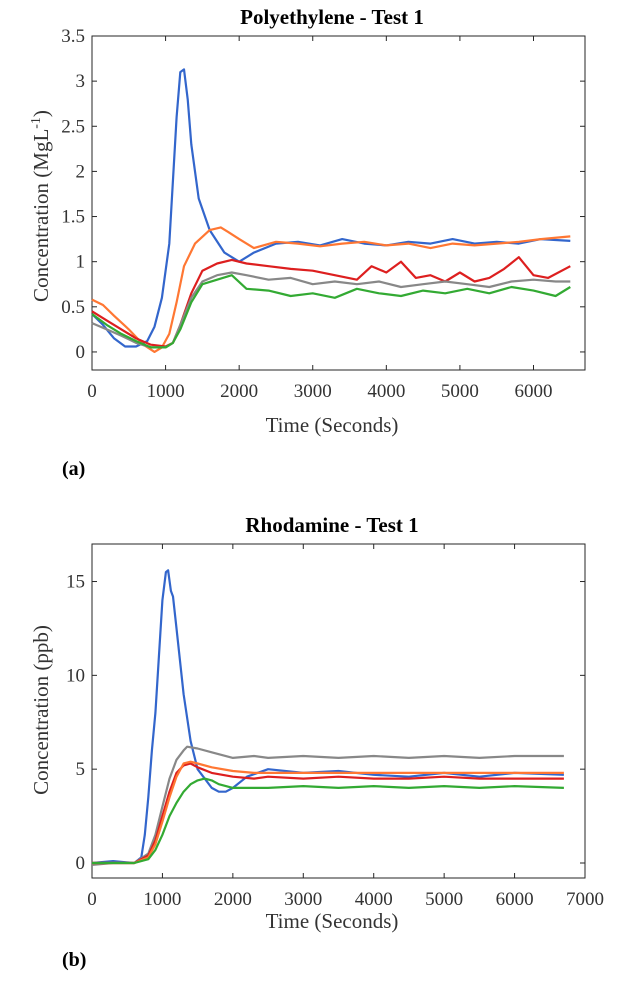 The height and width of the screenshot is (981, 627). Describe the element at coordinates (81, 81) in the screenshot. I see `y-tick-label: 3` at that location.